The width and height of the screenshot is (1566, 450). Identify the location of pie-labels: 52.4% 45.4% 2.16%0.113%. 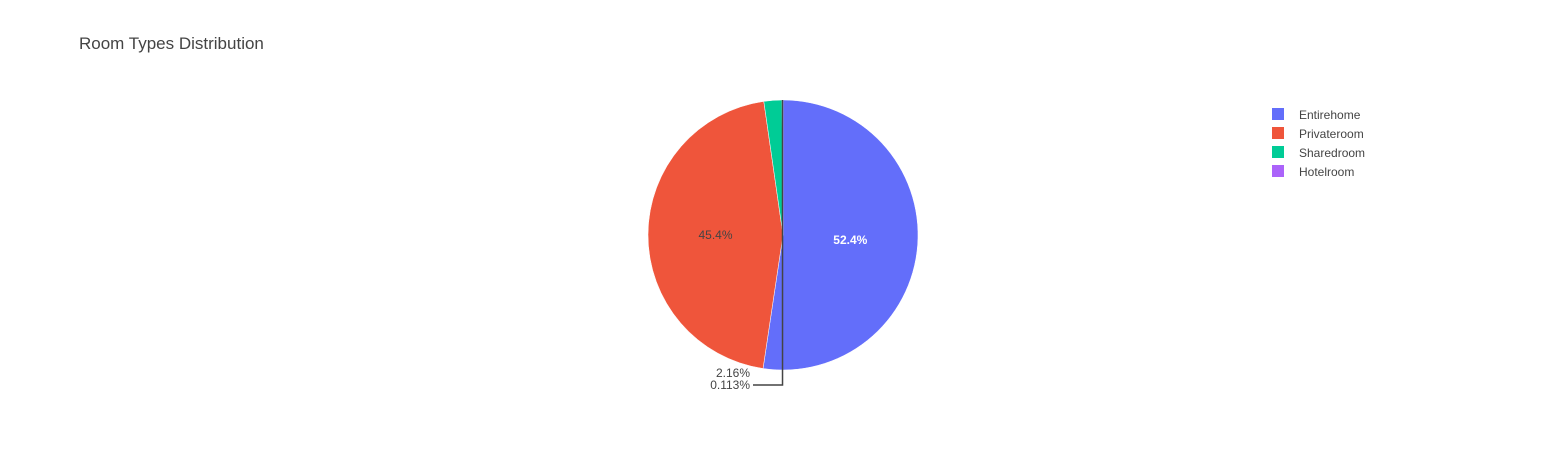
(783, 246).